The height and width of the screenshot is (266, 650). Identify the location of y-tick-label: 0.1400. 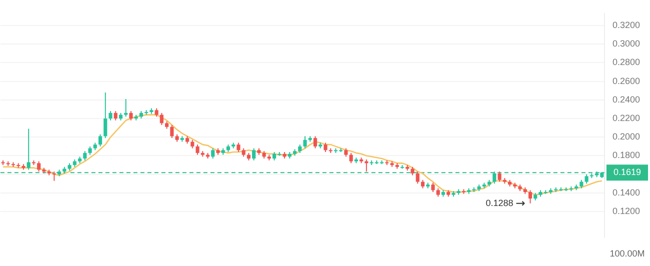
(626, 192).